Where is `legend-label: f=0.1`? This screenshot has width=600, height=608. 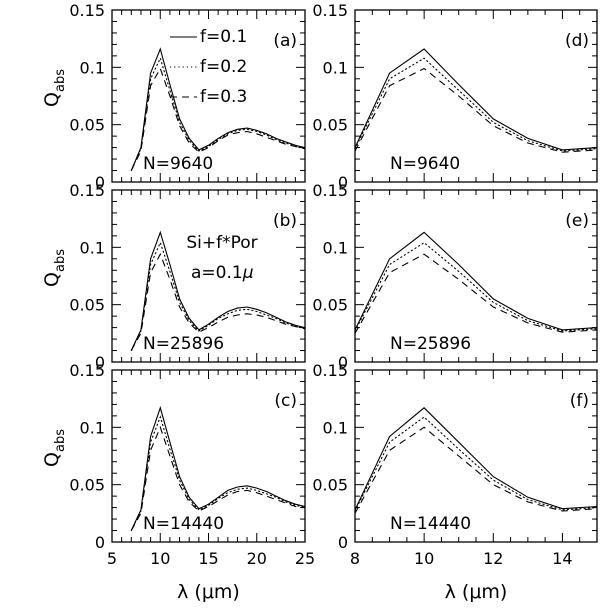
legend-label: f=0.1 is located at coordinates (223, 37).